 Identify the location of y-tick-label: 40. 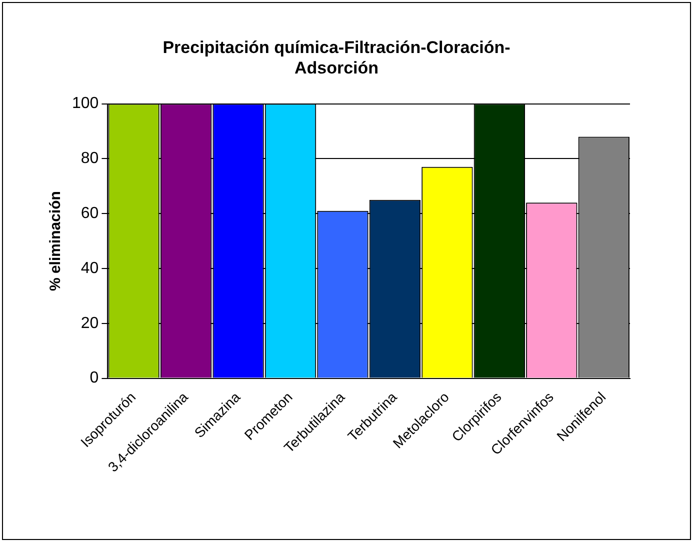
(89, 268).